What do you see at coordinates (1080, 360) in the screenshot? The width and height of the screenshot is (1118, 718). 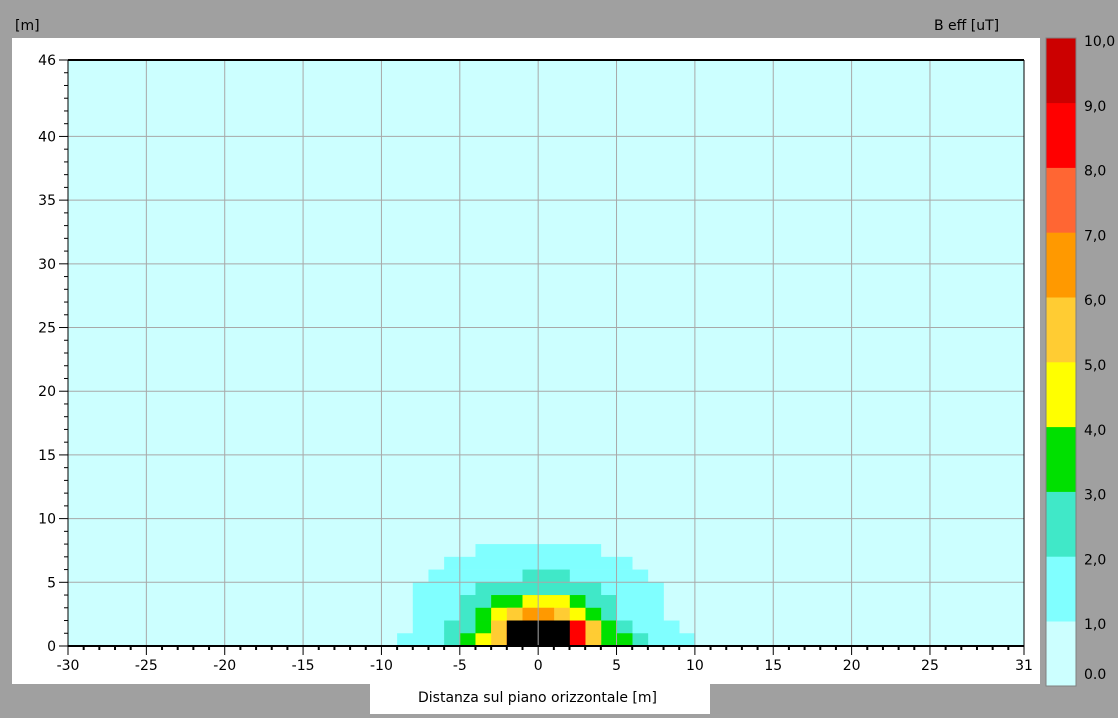 I see `colorbar: 10,0 9,0 8,0 7,0 6,0 5,0 4,0 3,0 2,0 1,0 0.0` at bounding box center [1080, 360].